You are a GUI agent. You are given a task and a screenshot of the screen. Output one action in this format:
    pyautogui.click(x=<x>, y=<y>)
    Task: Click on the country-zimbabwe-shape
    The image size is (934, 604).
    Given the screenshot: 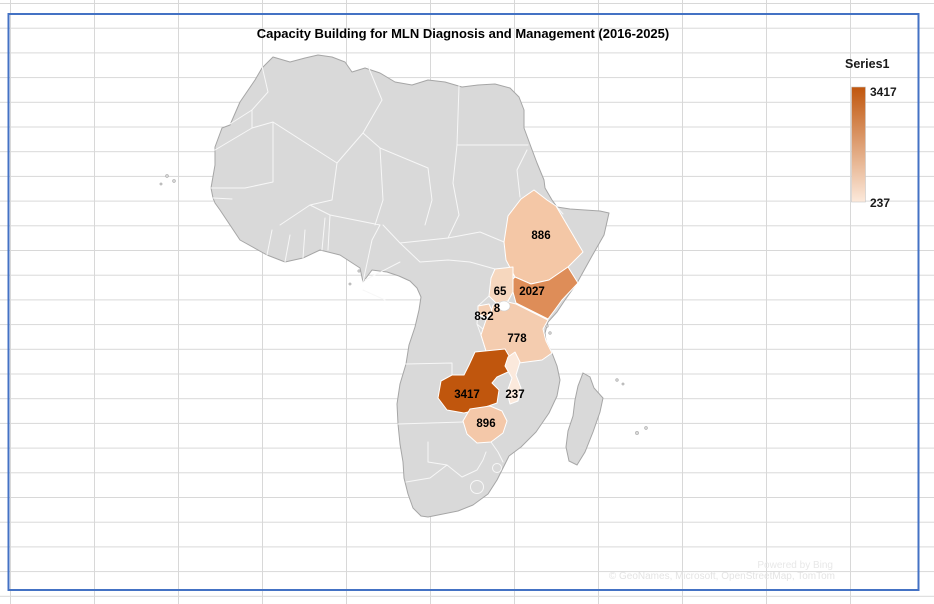 What is the action you would take?
    pyautogui.click(x=485, y=424)
    